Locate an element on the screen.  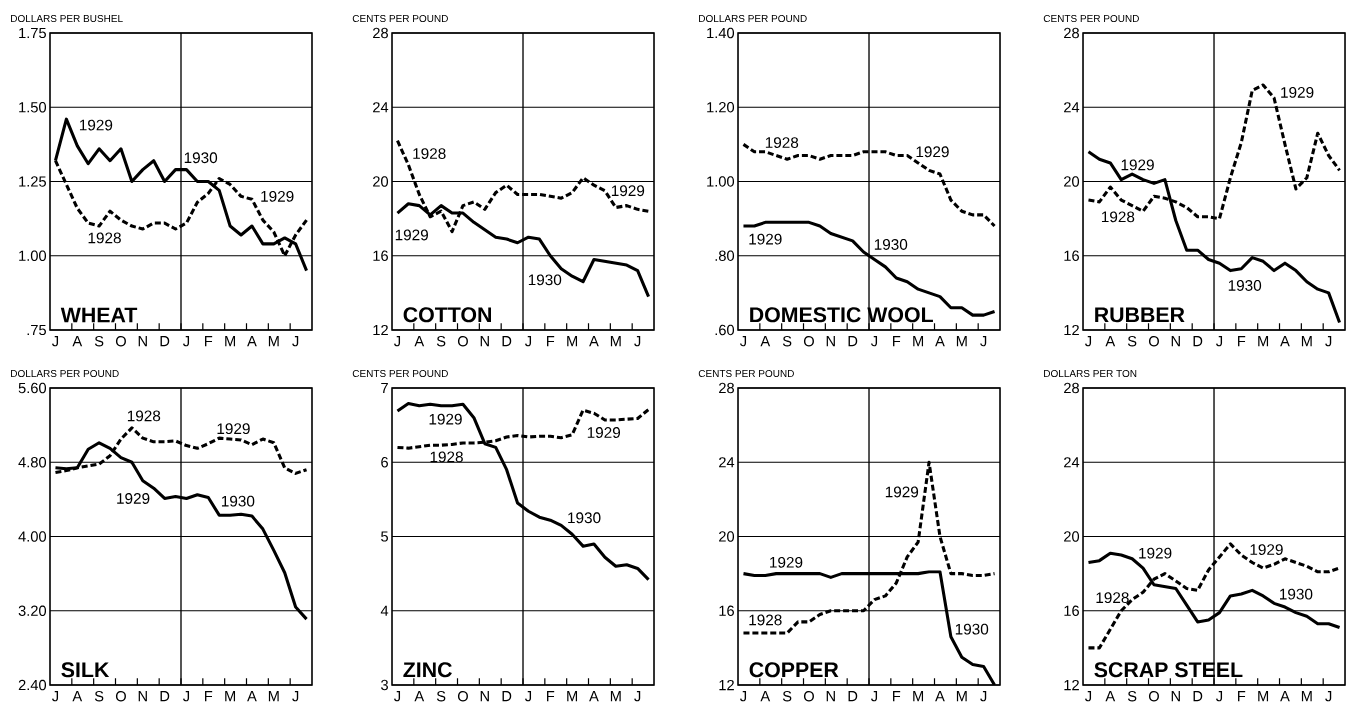
y-tick-label: 6 is located at coordinates (384, 462).